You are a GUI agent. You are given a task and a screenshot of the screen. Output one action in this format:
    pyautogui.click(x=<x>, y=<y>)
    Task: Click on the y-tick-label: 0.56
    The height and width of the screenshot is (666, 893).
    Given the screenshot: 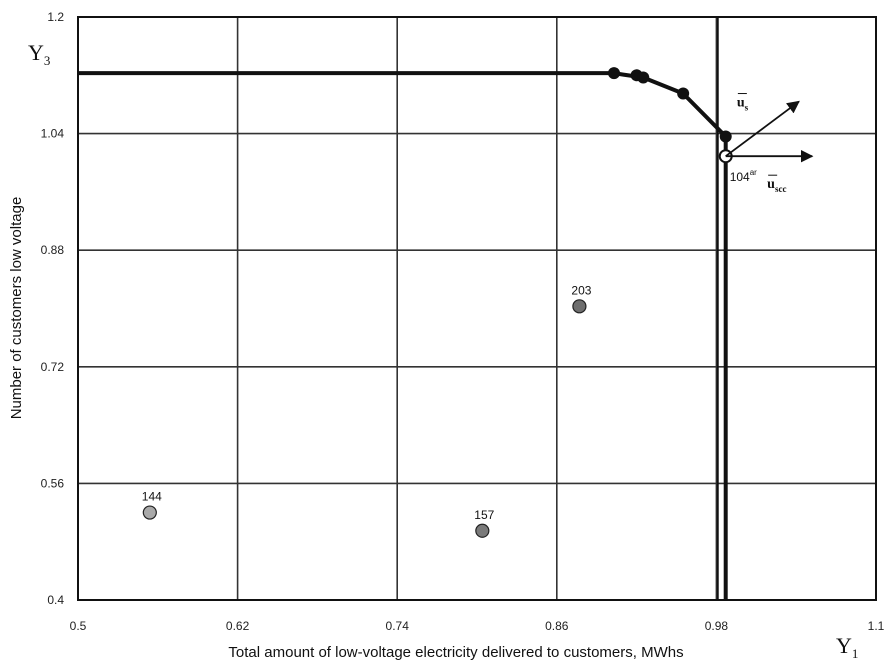 What is the action you would take?
    pyautogui.click(x=53, y=483)
    